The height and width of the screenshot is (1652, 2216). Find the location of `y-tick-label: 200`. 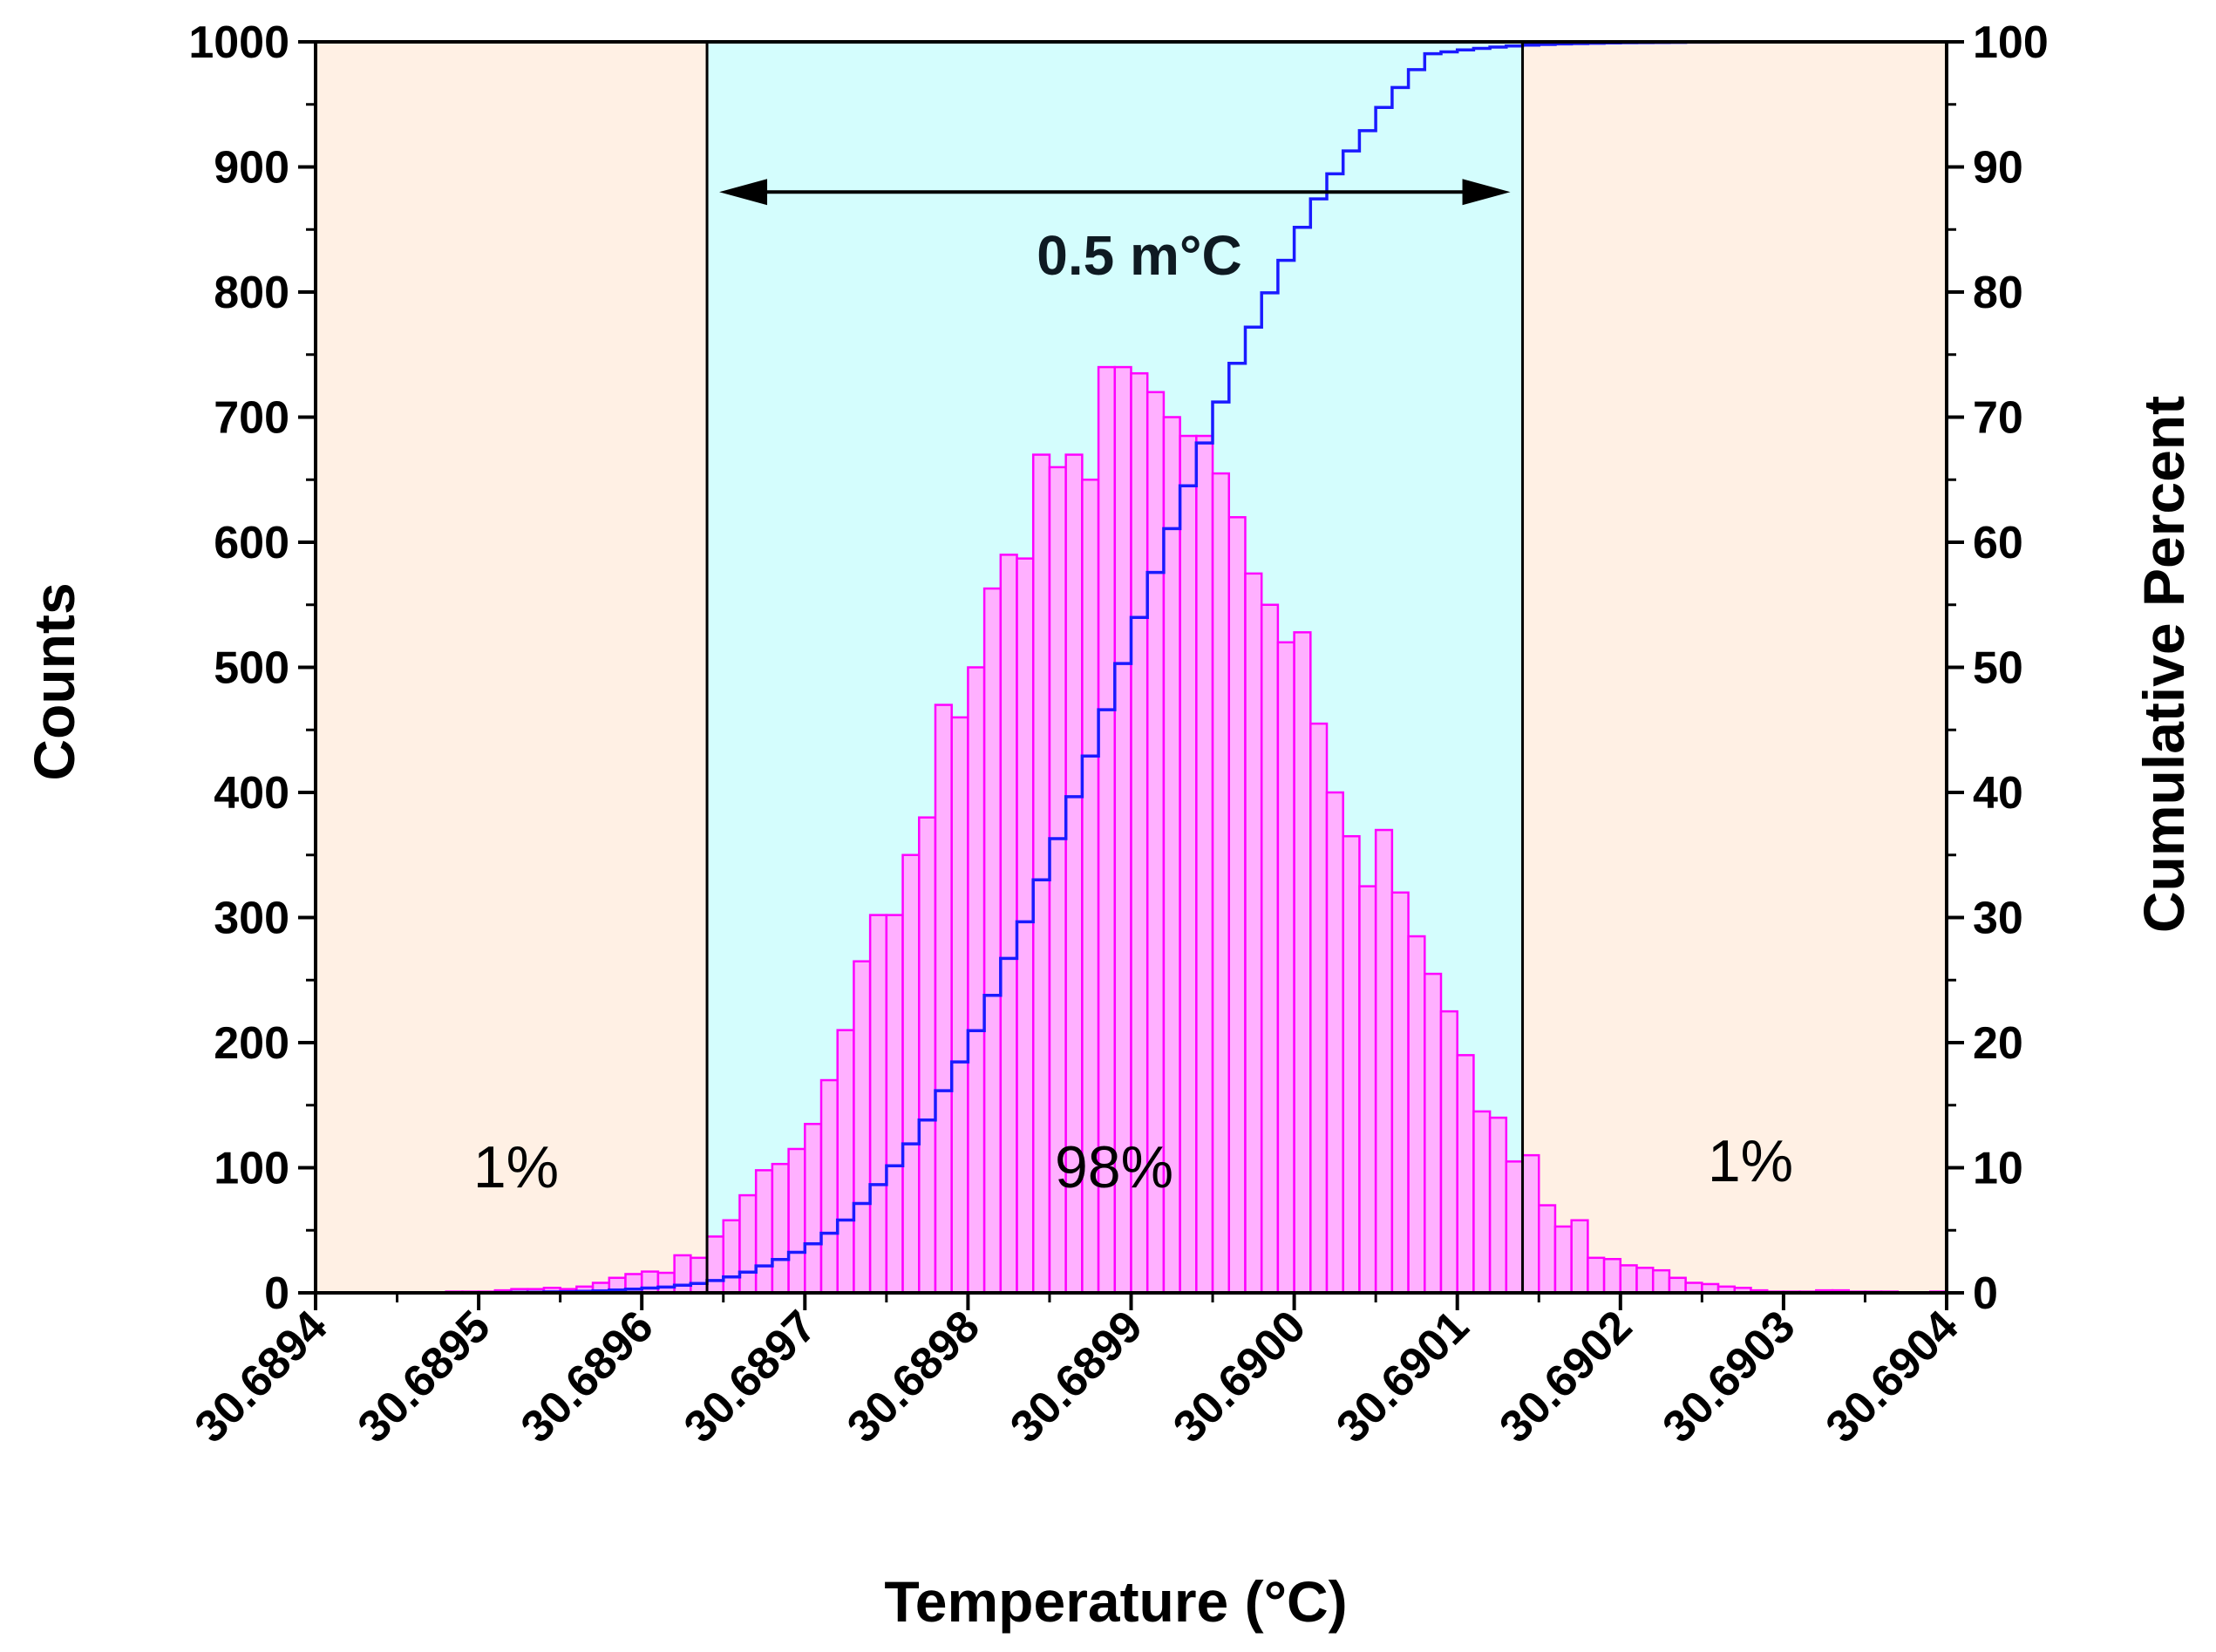

y-tick-label: 200 is located at coordinates (252, 1043).